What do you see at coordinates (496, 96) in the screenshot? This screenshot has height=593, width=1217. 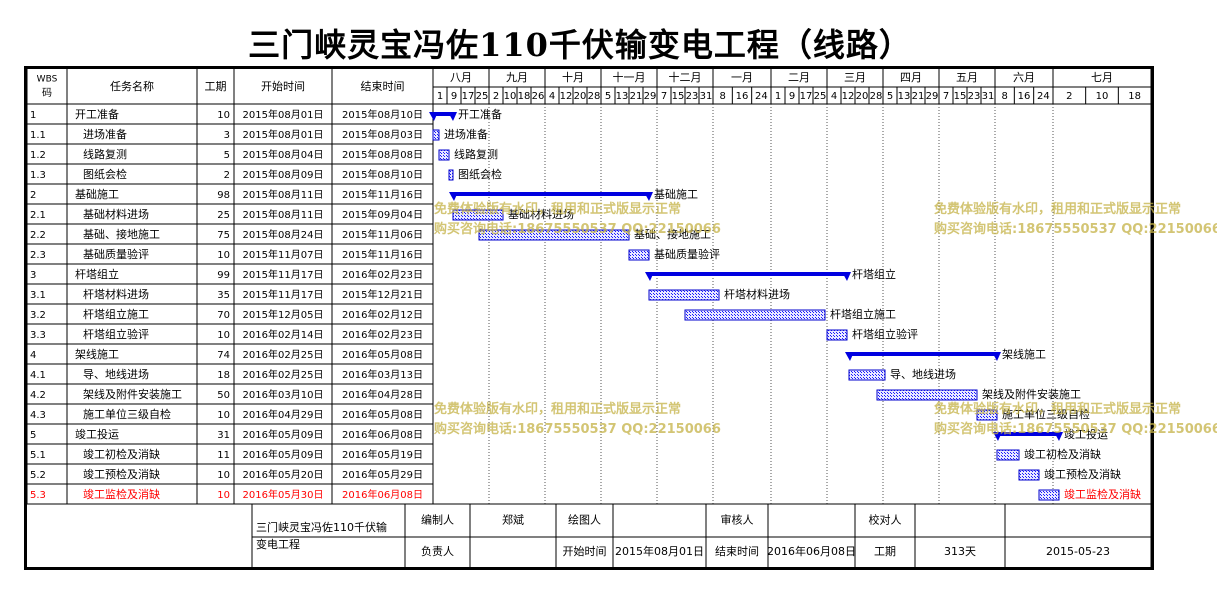 I see `day-label: 2` at bounding box center [496, 96].